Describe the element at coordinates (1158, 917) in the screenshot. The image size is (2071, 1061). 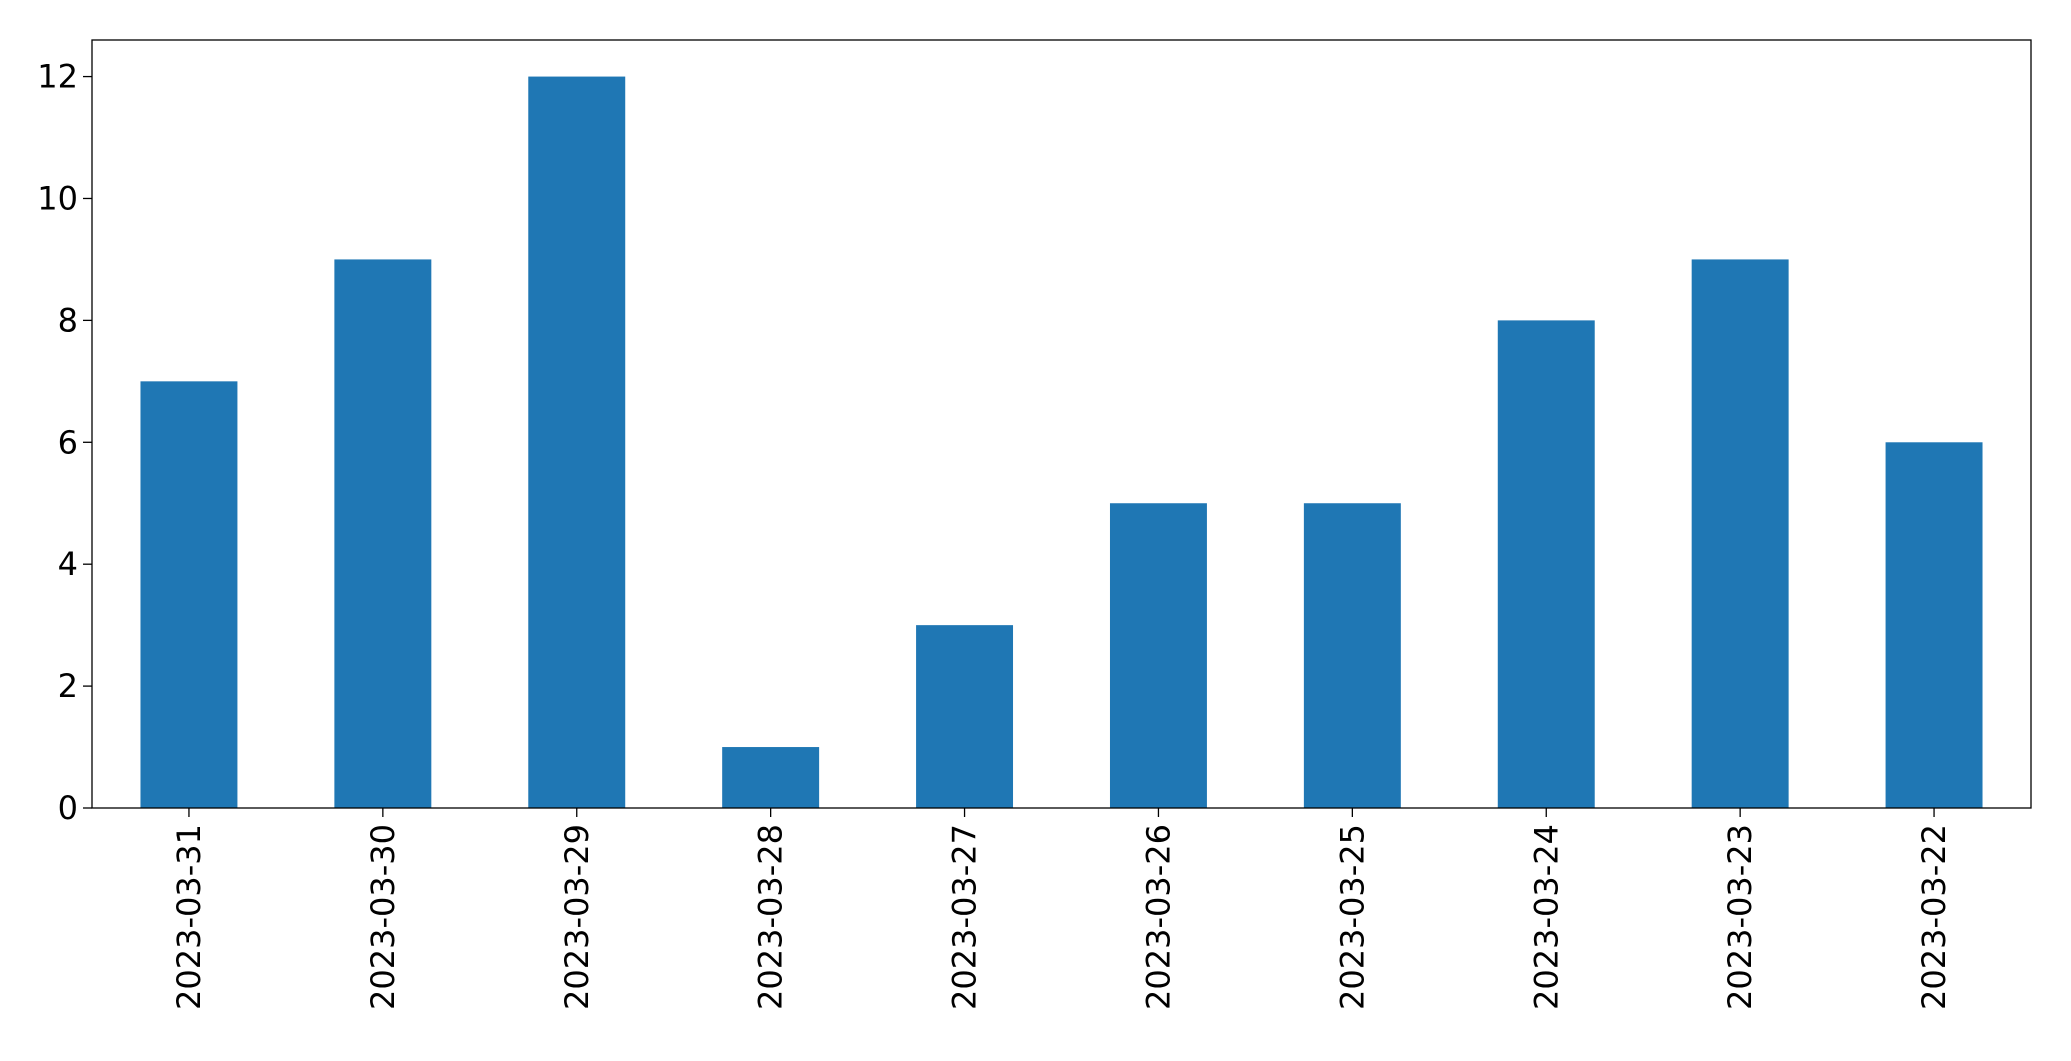
I see `x-tick-label: 2023-03-26` at that location.